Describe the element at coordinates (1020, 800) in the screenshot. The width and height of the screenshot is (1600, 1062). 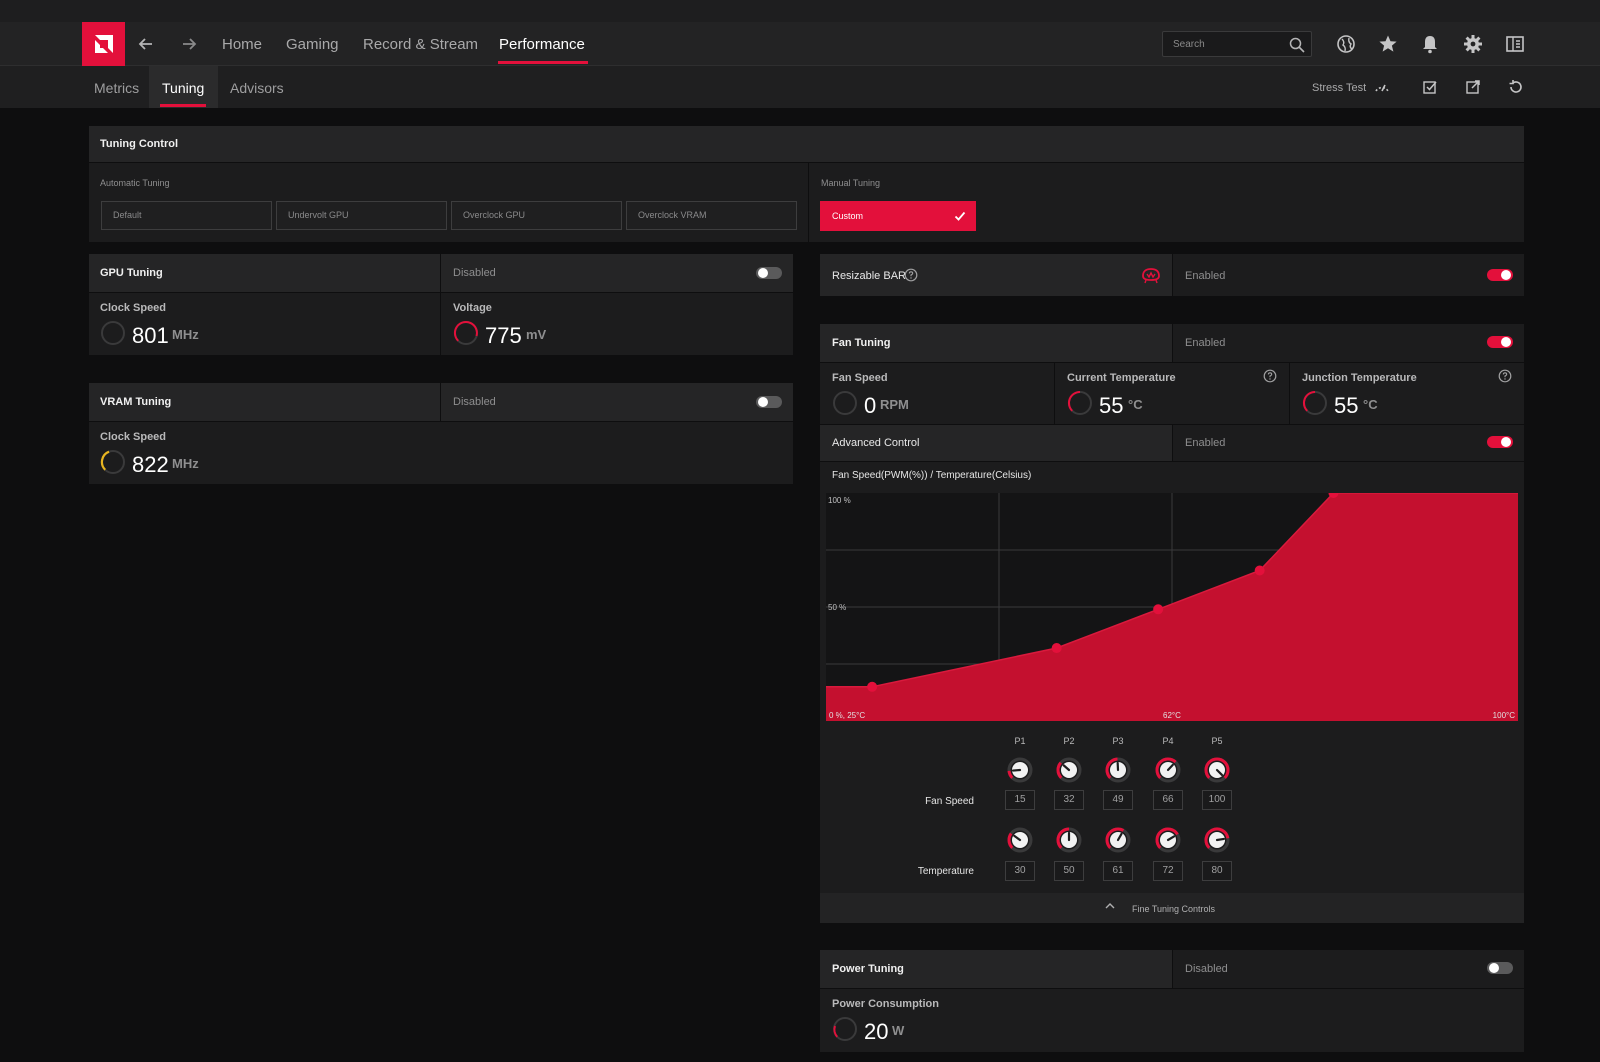
I see `fan-speed-input-p1: 15` at that location.